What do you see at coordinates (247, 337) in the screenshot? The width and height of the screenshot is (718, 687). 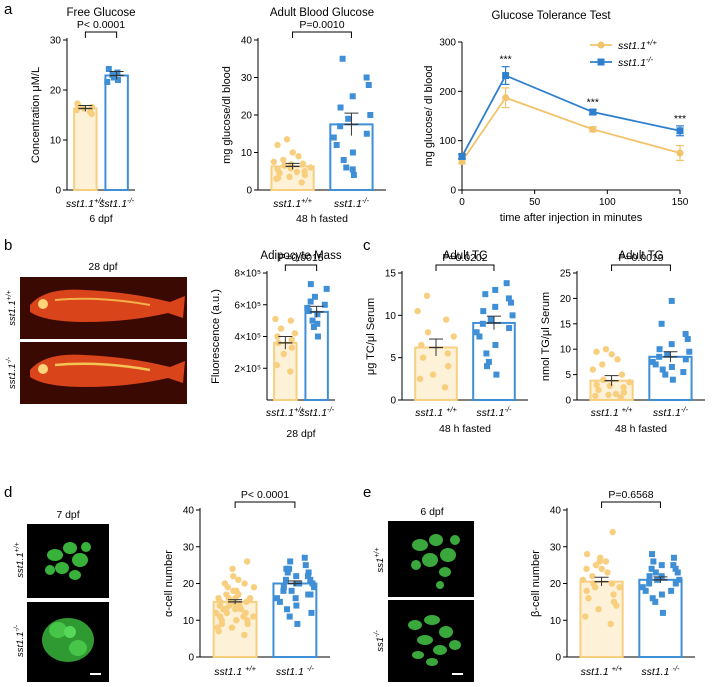 I see `y-tick-label: 4×10⁵` at bounding box center [247, 337].